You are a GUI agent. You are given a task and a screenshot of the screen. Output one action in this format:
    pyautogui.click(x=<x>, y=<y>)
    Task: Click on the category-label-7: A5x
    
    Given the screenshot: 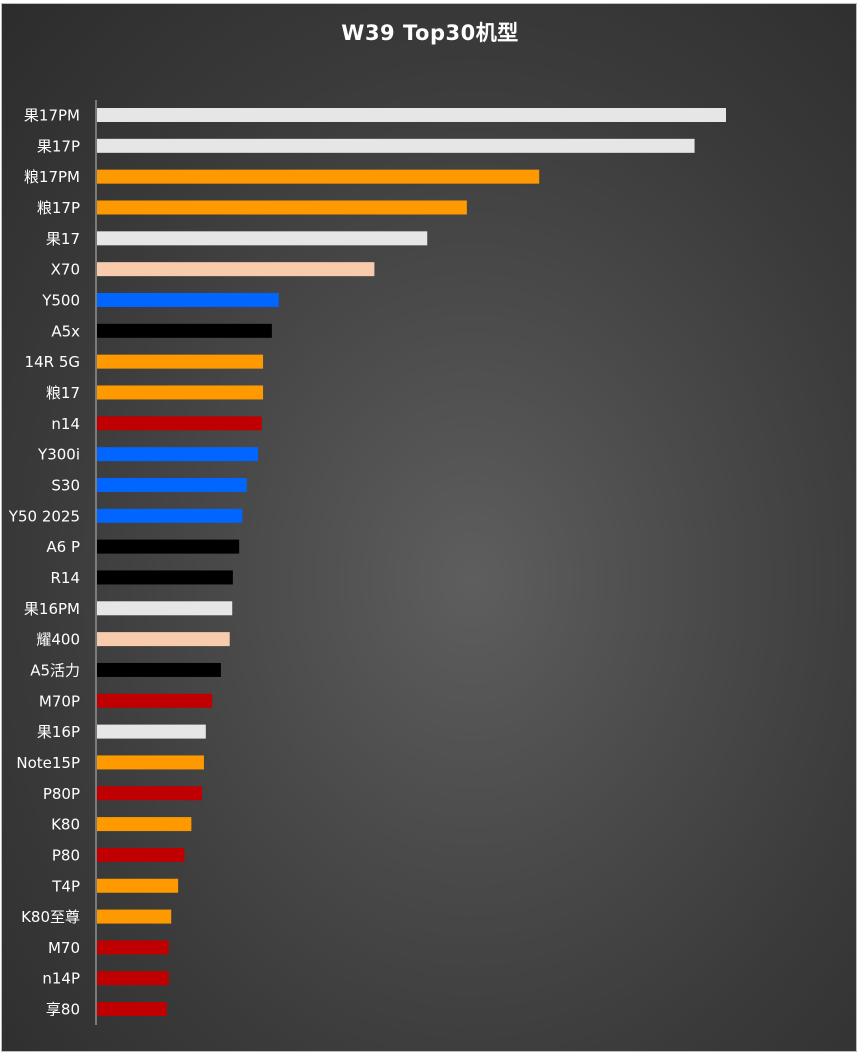 What is the action you would take?
    pyautogui.click(x=65, y=331)
    